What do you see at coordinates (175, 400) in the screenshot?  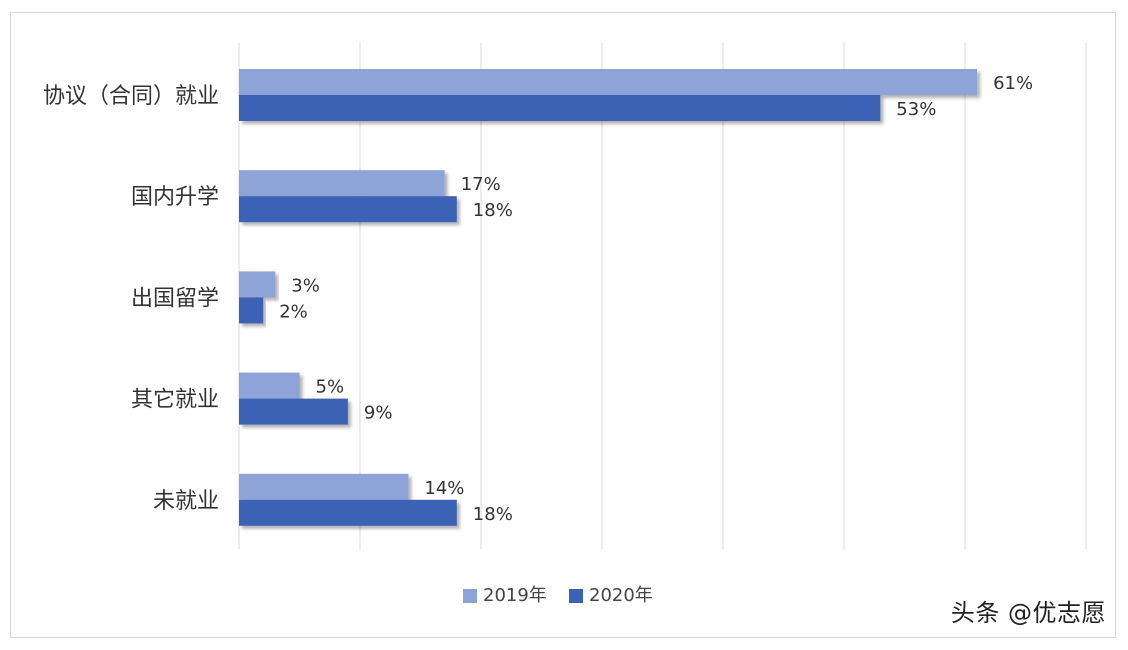 I see `category-label: 其它就业` at bounding box center [175, 400].